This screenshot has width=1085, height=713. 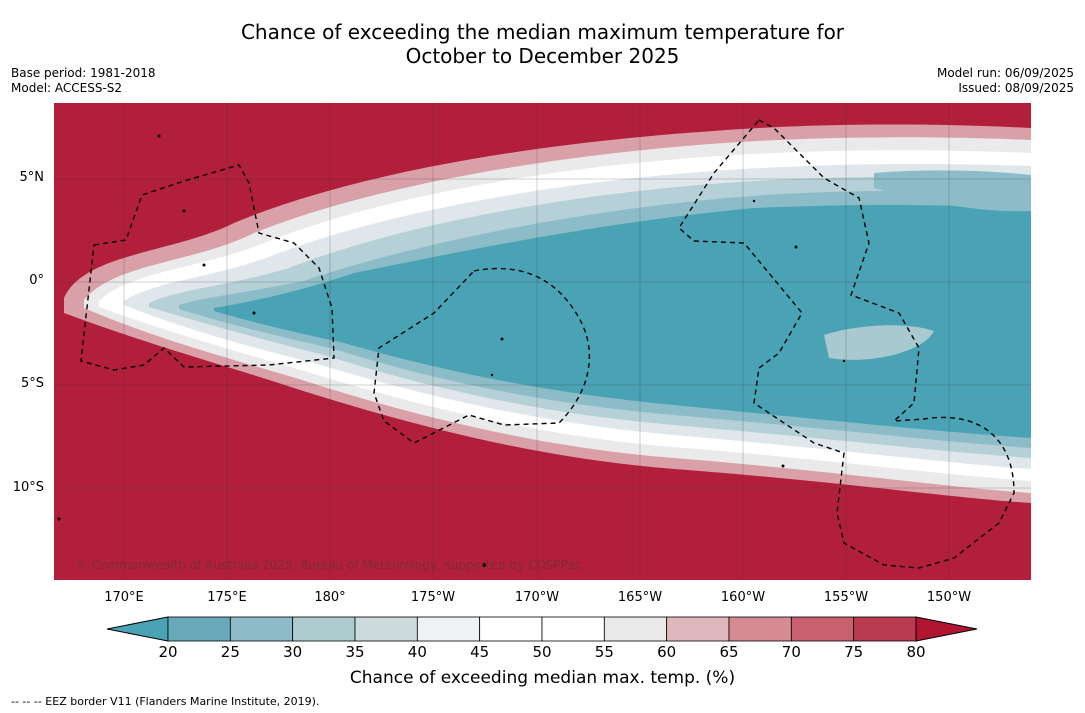 What do you see at coordinates (542, 652) in the screenshot?
I see `colorbar-tick-label: 50` at bounding box center [542, 652].